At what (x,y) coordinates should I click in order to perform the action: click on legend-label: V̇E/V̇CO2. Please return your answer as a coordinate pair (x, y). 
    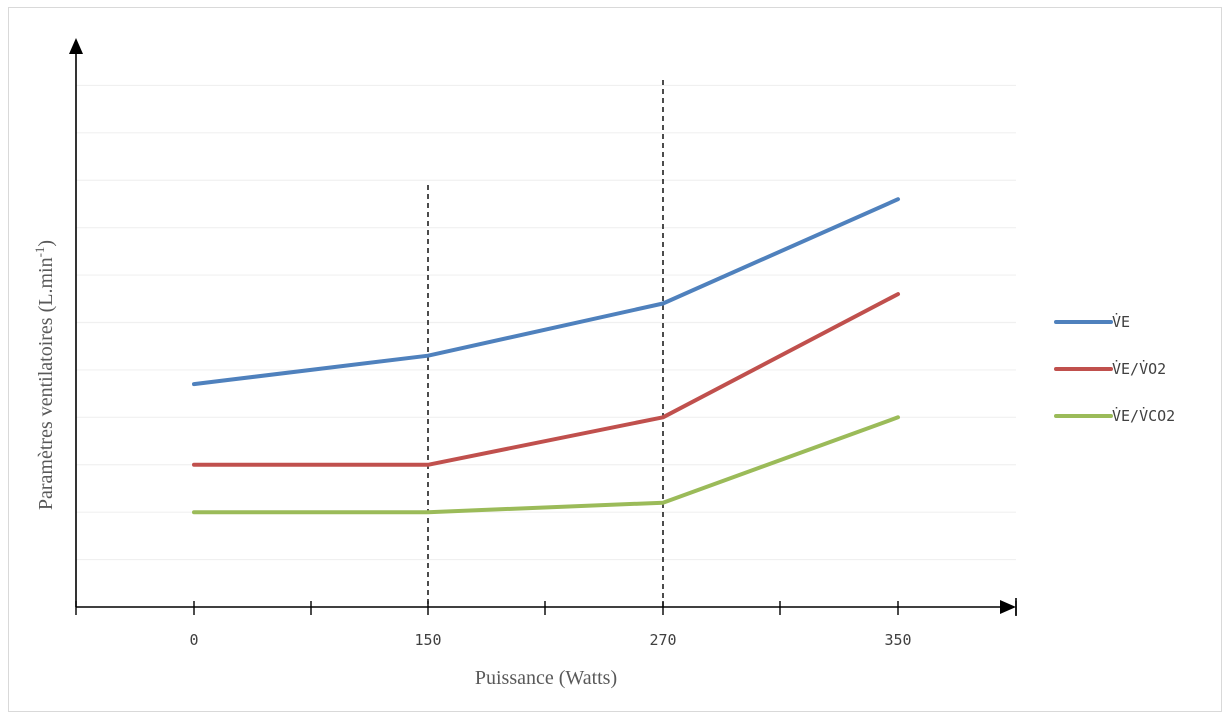
    Looking at the image, I should click on (1143, 415).